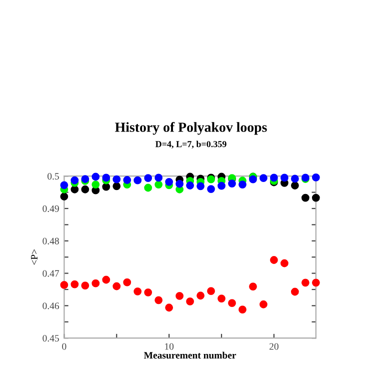  I want to click on y-axis-title: <P>, so click(34, 257).